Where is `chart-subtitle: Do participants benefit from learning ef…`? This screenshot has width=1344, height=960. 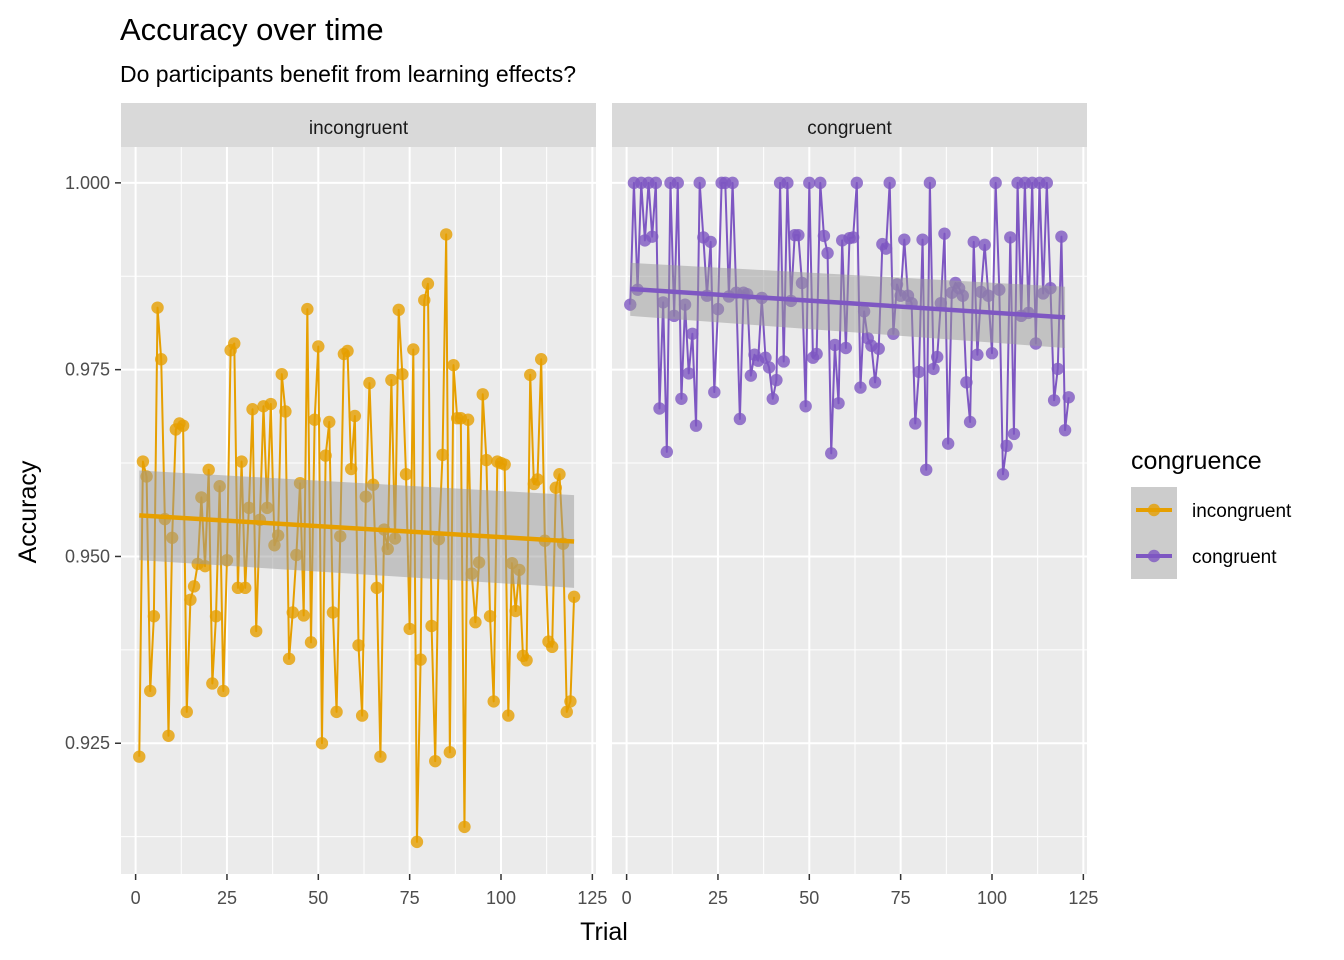 chart-subtitle: Do participants benefit from learning ef… is located at coordinates (348, 74).